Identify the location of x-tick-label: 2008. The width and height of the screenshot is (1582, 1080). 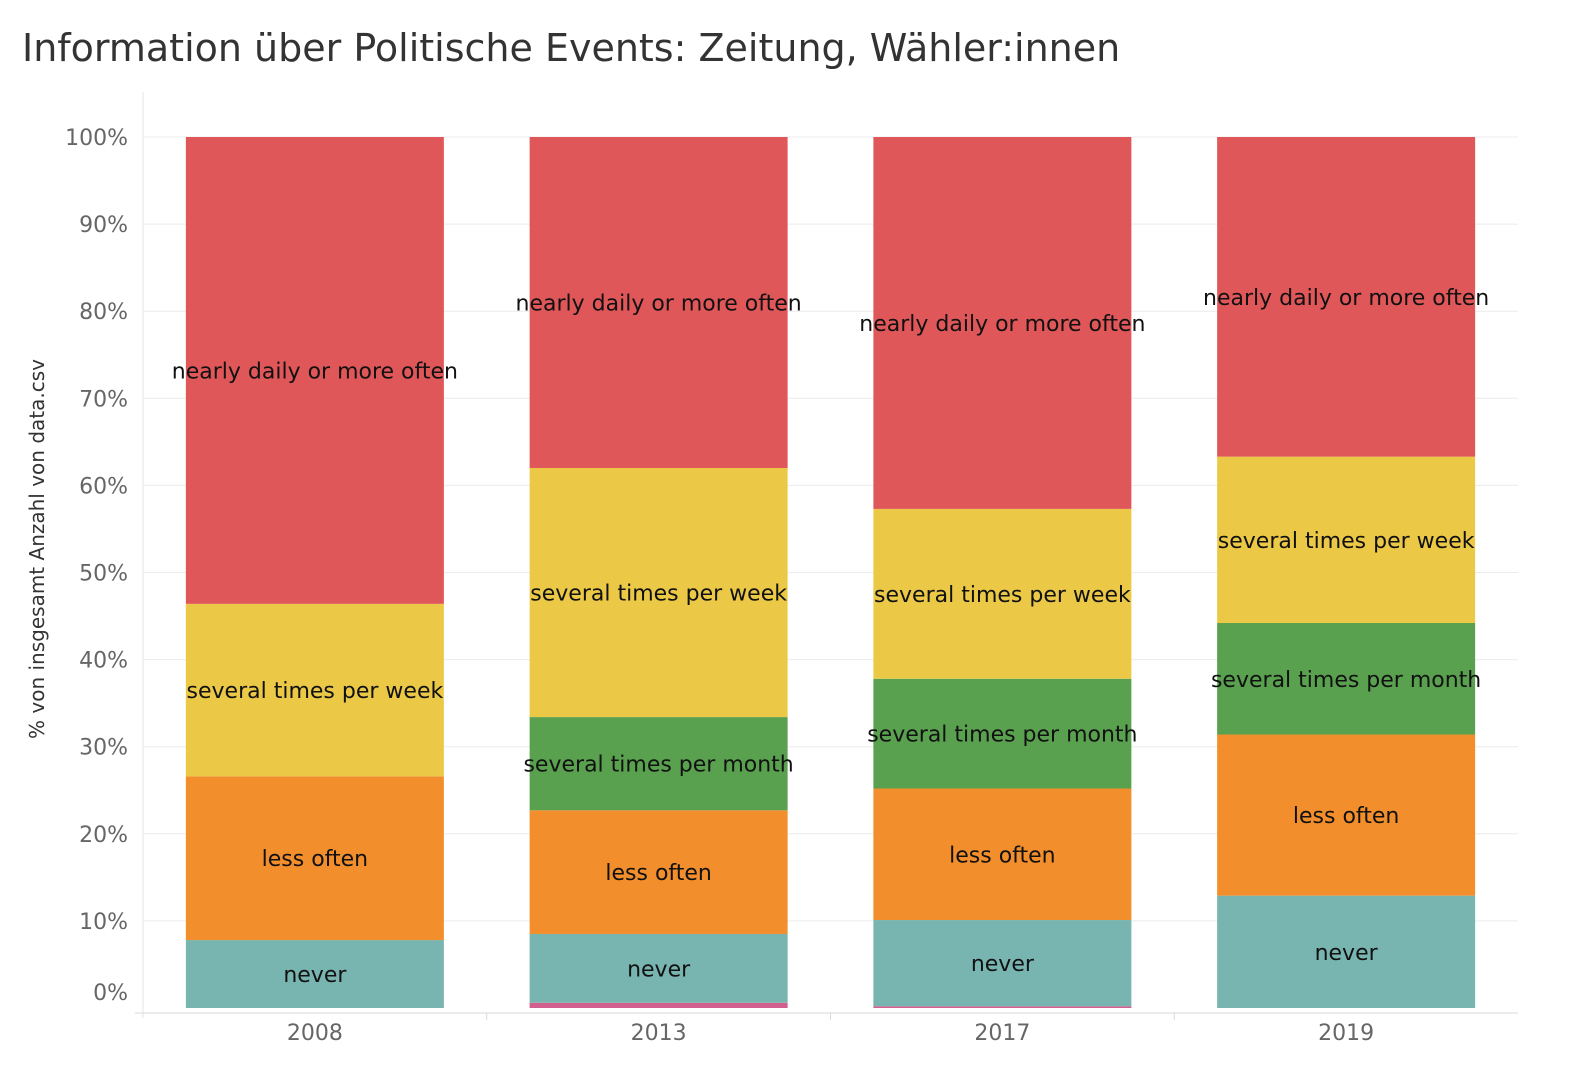
(315, 1033).